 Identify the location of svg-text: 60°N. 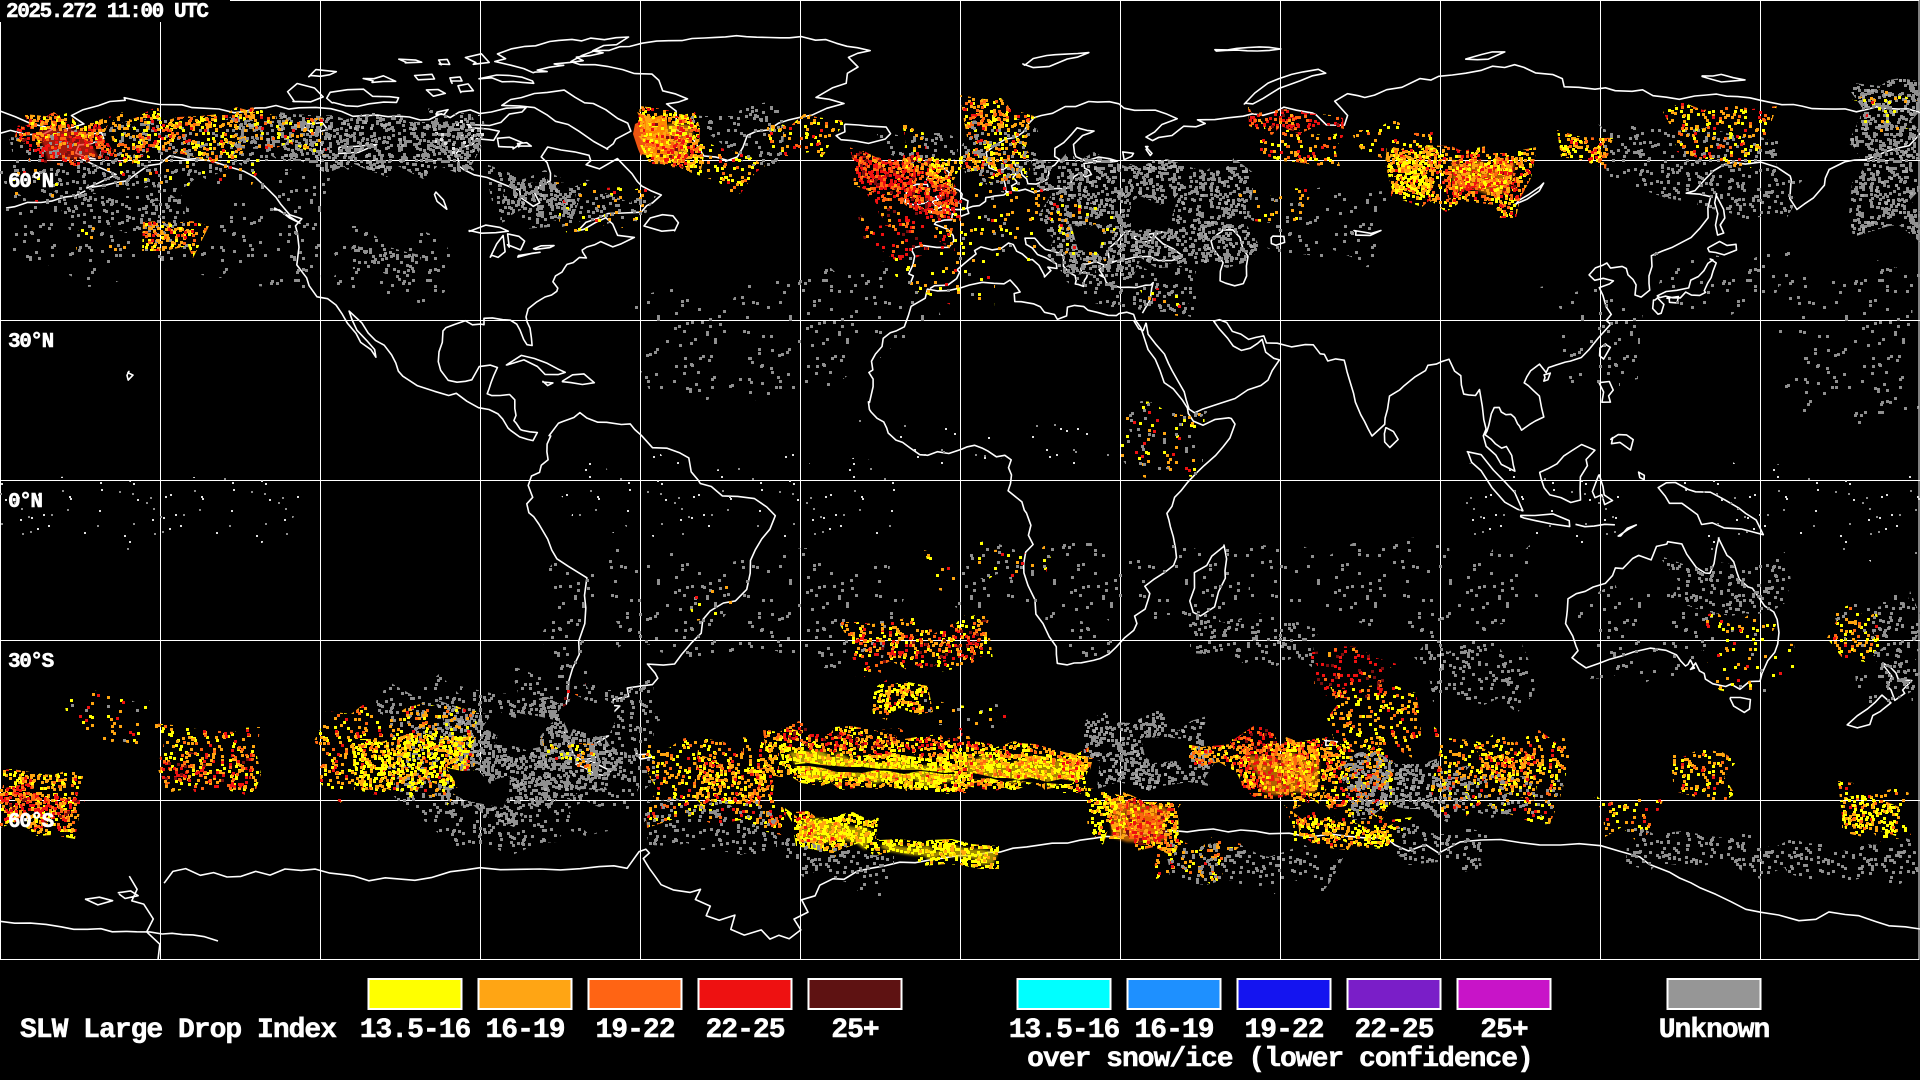
(31, 182).